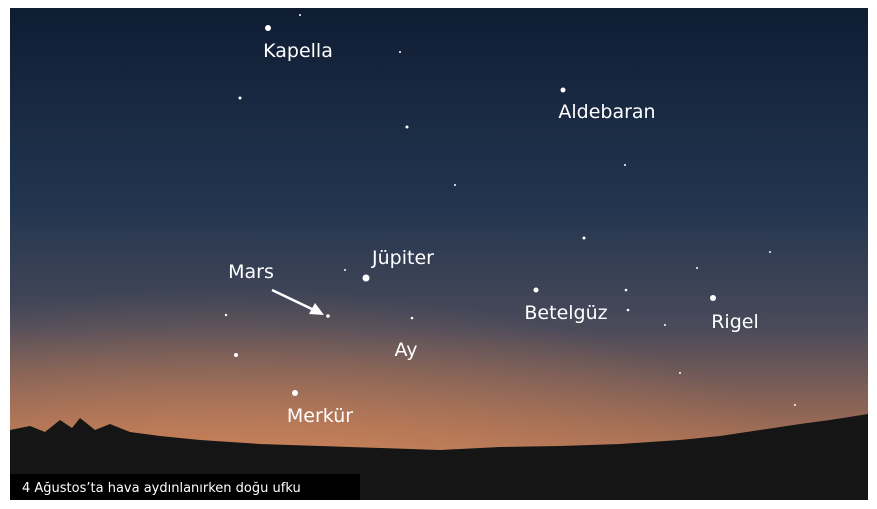  Describe the element at coordinates (366, 278) in the screenshot. I see `star-jupiter` at that location.